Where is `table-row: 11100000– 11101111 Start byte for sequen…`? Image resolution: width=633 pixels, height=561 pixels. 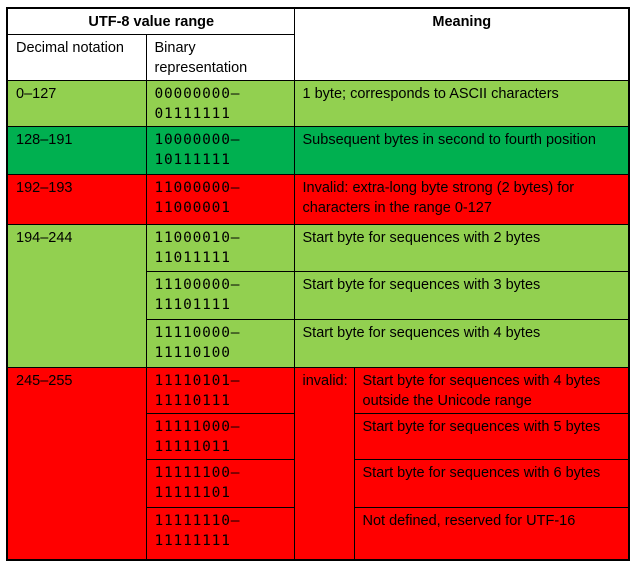
table-row: 11100000– 11101111 Start byte for sequen… is located at coordinates (318, 295).